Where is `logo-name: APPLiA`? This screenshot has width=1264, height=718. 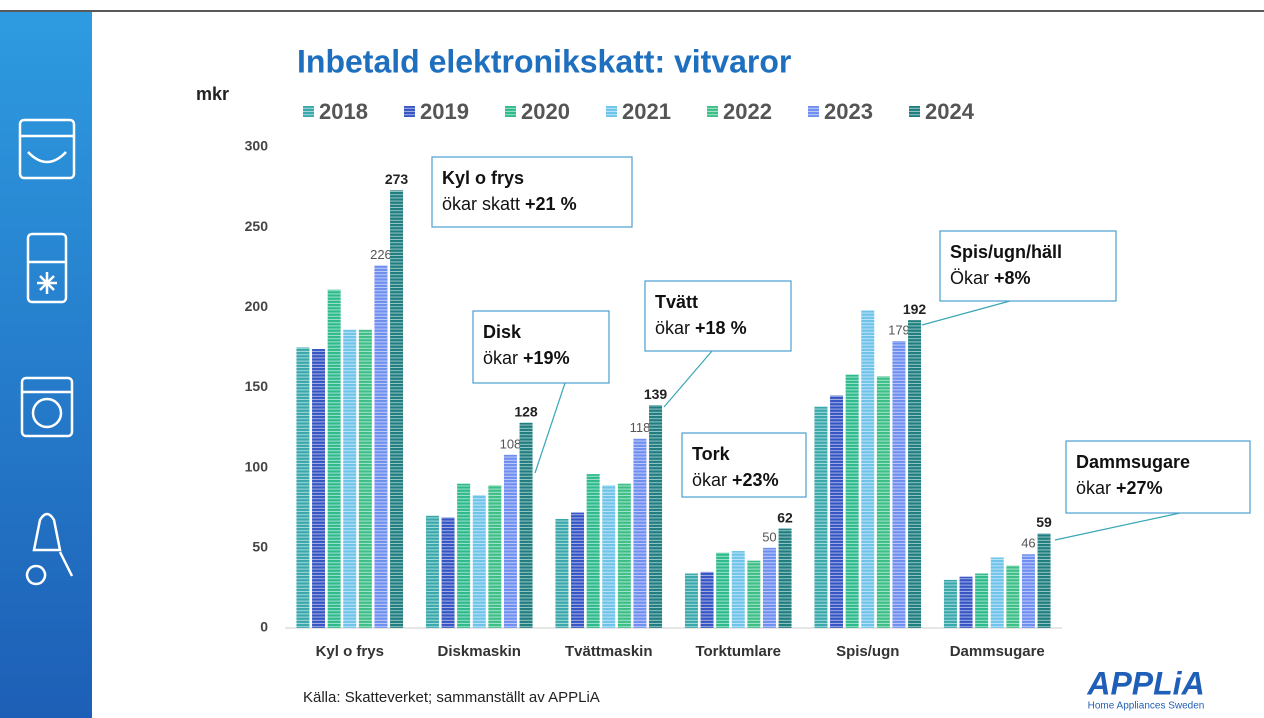 logo-name: APPLiA is located at coordinates (1145, 683).